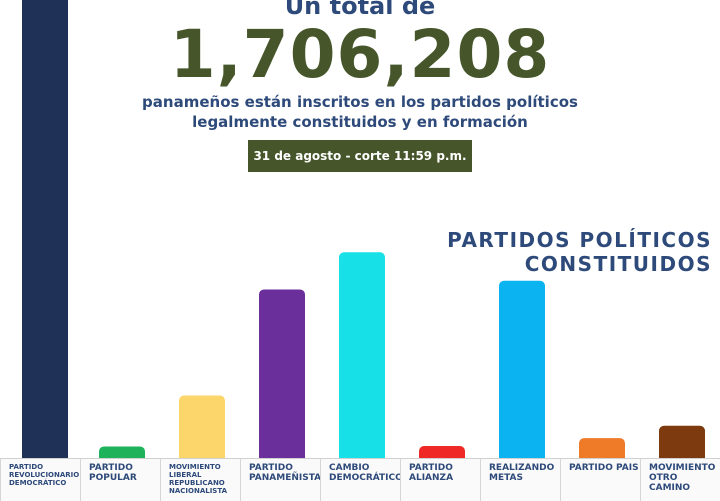 Image resolution: width=720 pixels, height=501 pixels. I want to click on category-label-5: CAMBIO DEMOCRÁTICO, so click(360, 480).